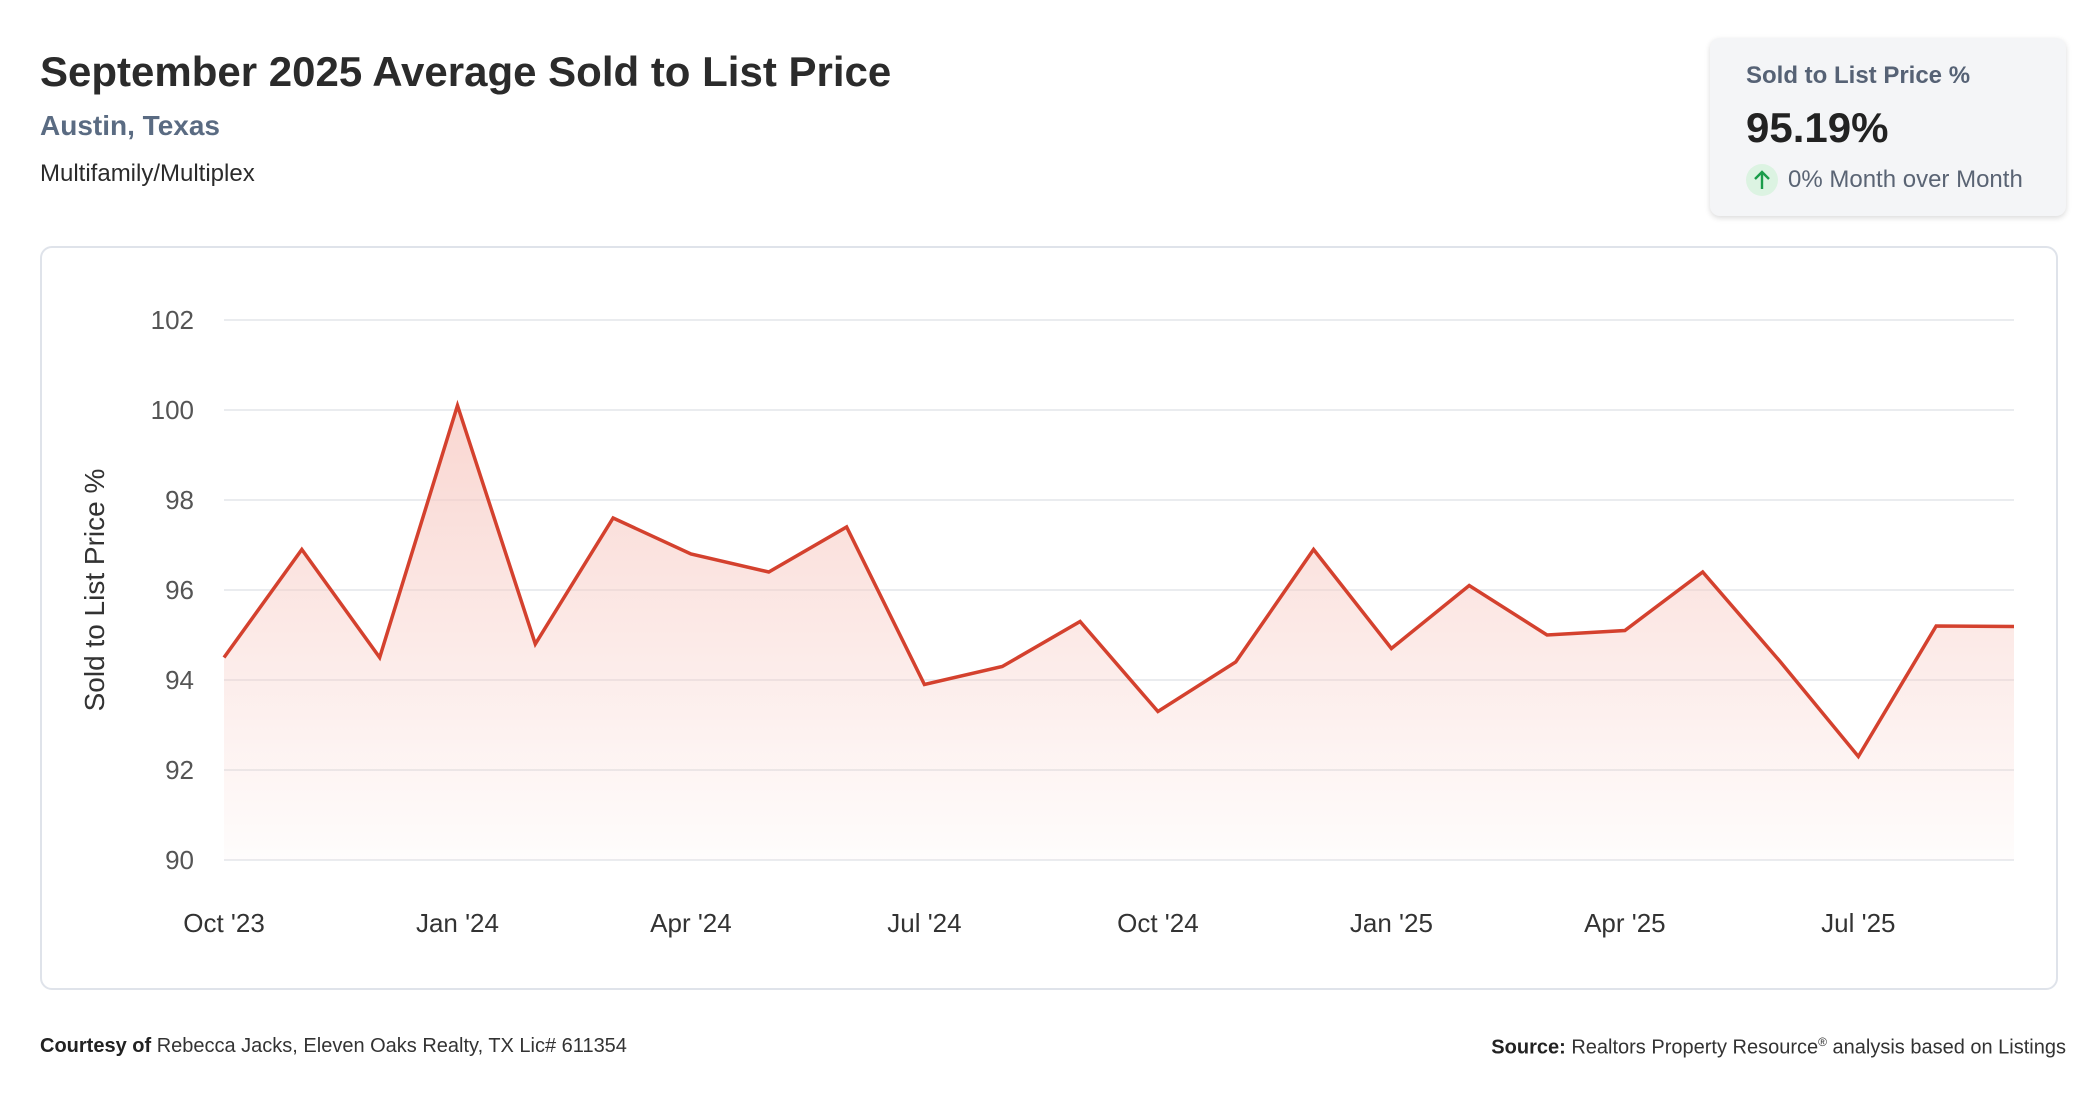  Describe the element at coordinates (94, 590) in the screenshot. I see `y-axis-label: Sold to List Price %` at that location.